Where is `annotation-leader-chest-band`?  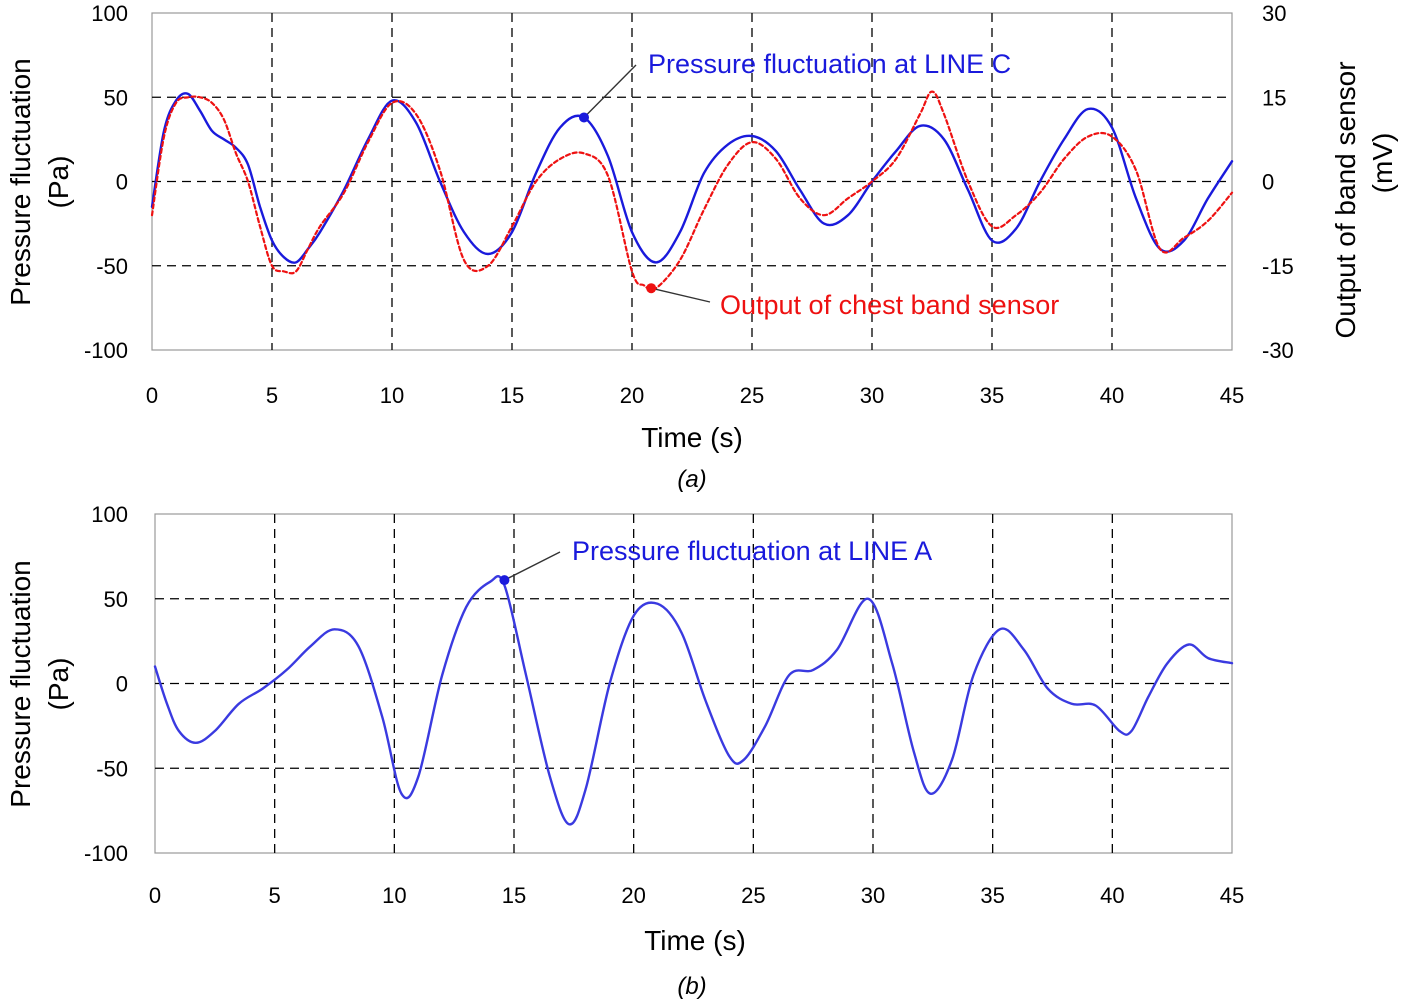
annotation-leader-chest-band is located at coordinates (681, 295).